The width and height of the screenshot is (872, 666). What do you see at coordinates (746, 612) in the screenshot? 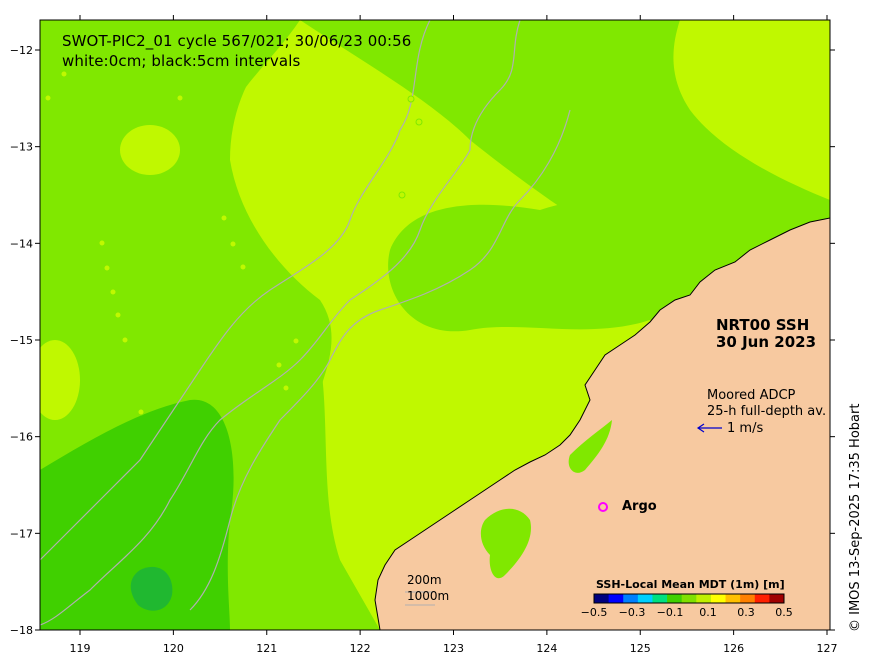
I see `colorbar-tick-label: 0.3` at bounding box center [746, 612].